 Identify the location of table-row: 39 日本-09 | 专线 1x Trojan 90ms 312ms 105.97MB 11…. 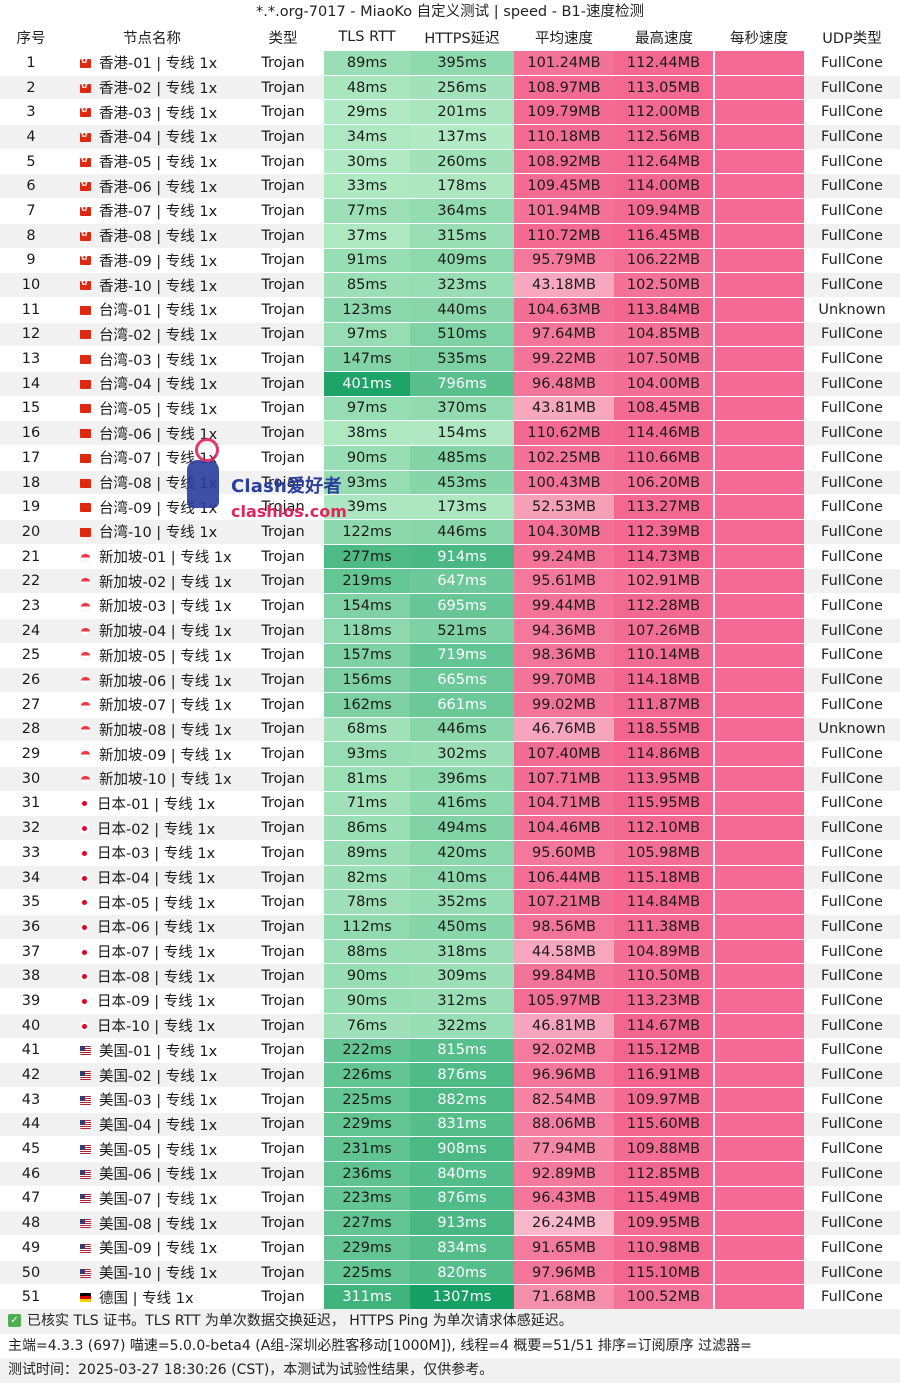
(450, 1001).